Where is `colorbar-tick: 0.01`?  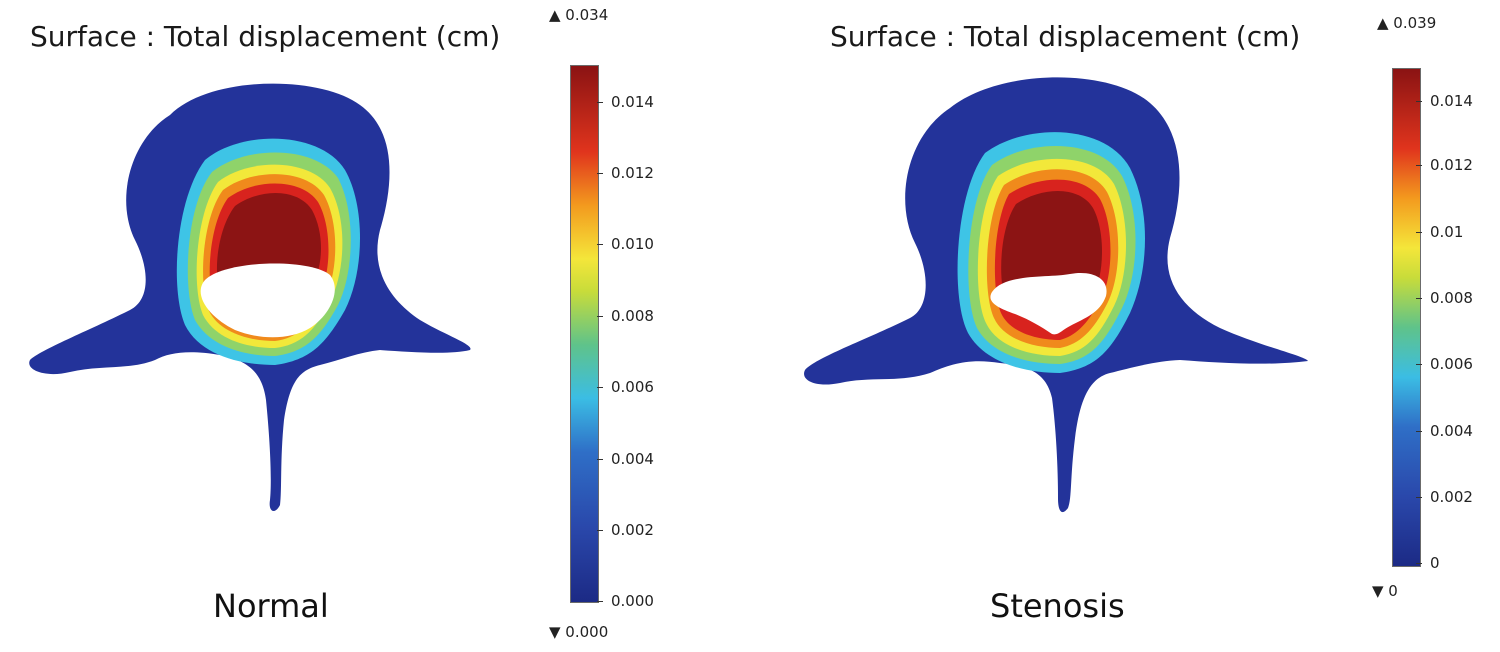 colorbar-tick: 0.01 is located at coordinates (1439, 232).